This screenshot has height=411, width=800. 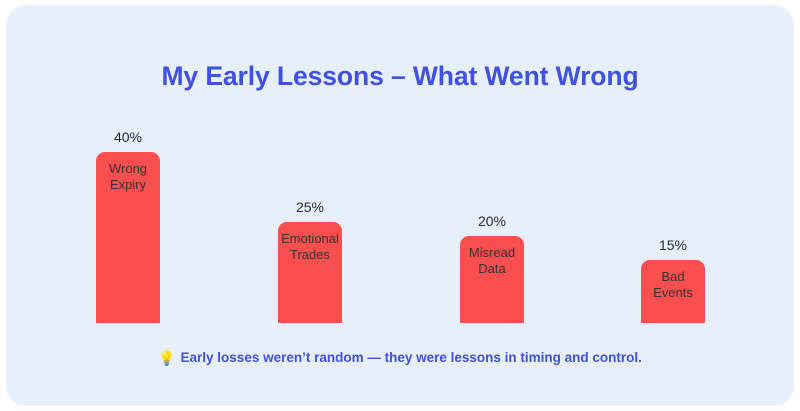 What do you see at coordinates (400, 76) in the screenshot?
I see `page-title: My Early Lessons – What Went Wrong` at bounding box center [400, 76].